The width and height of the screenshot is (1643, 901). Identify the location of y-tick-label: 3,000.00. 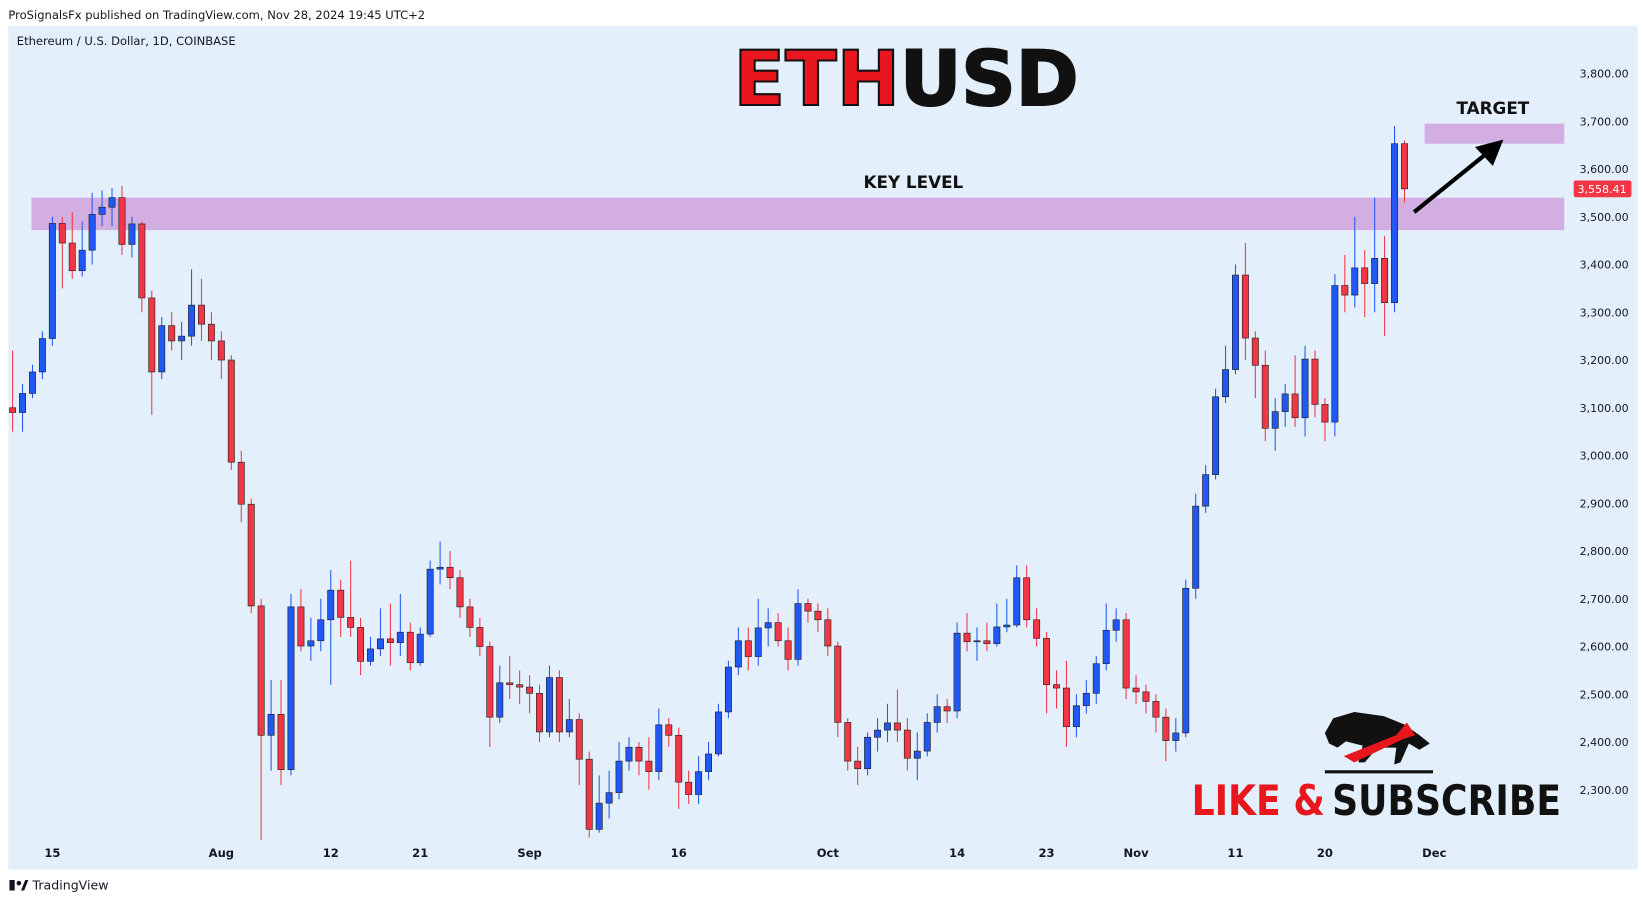
(1604, 456).